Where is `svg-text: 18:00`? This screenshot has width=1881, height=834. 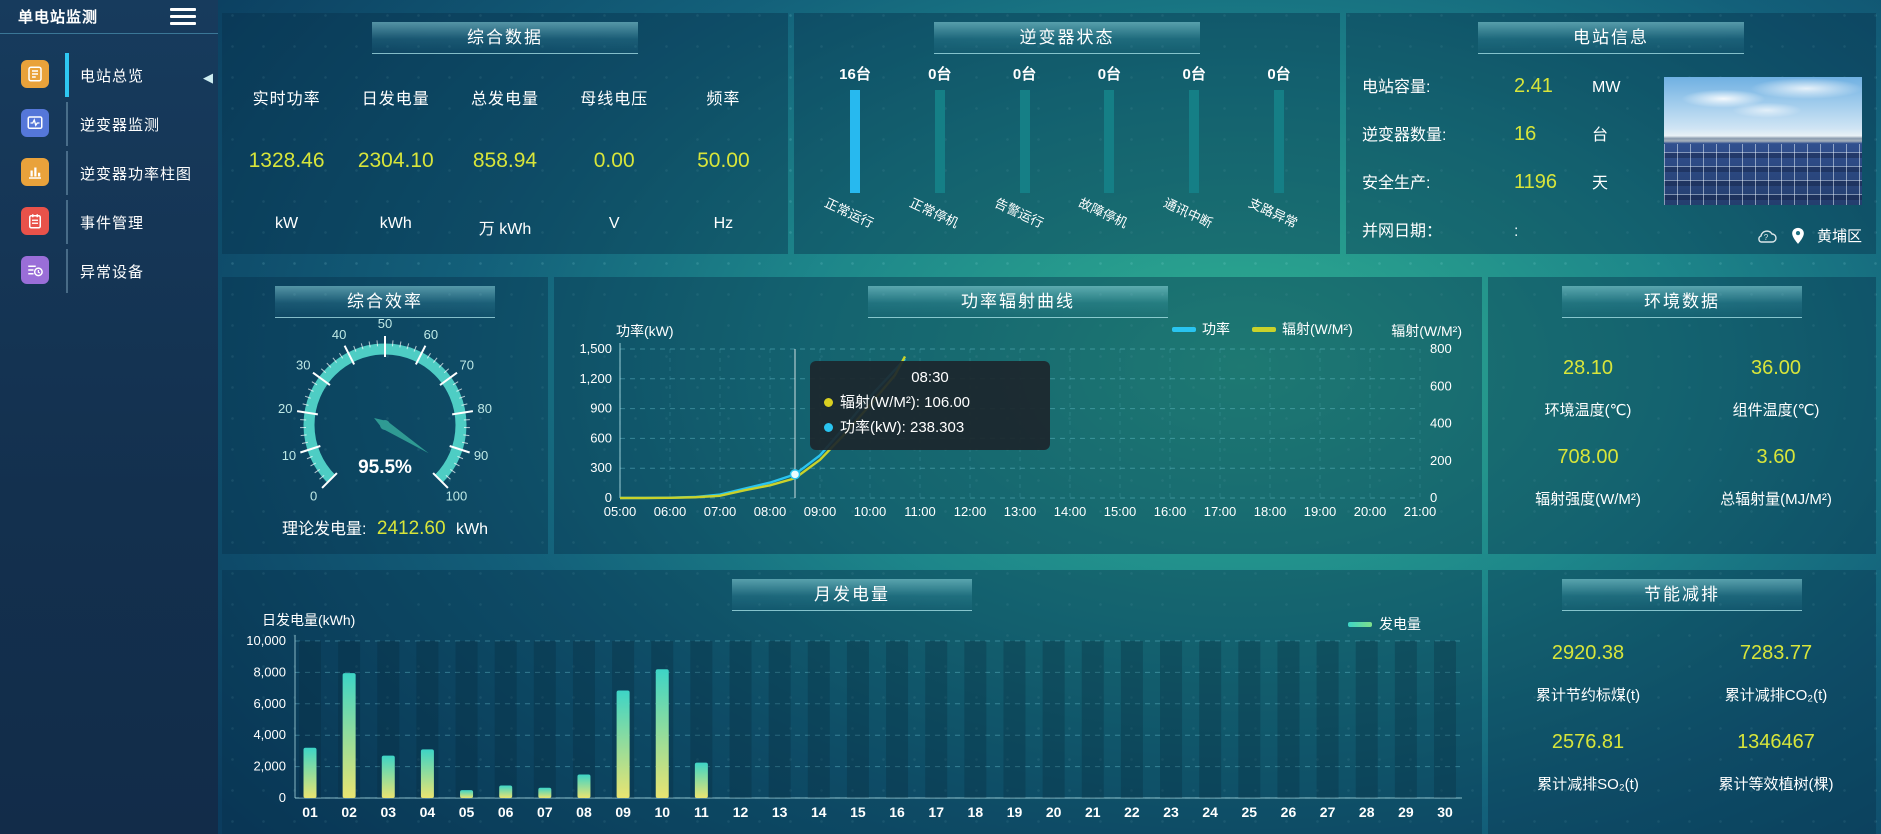 svg-text: 18:00 is located at coordinates (1270, 511).